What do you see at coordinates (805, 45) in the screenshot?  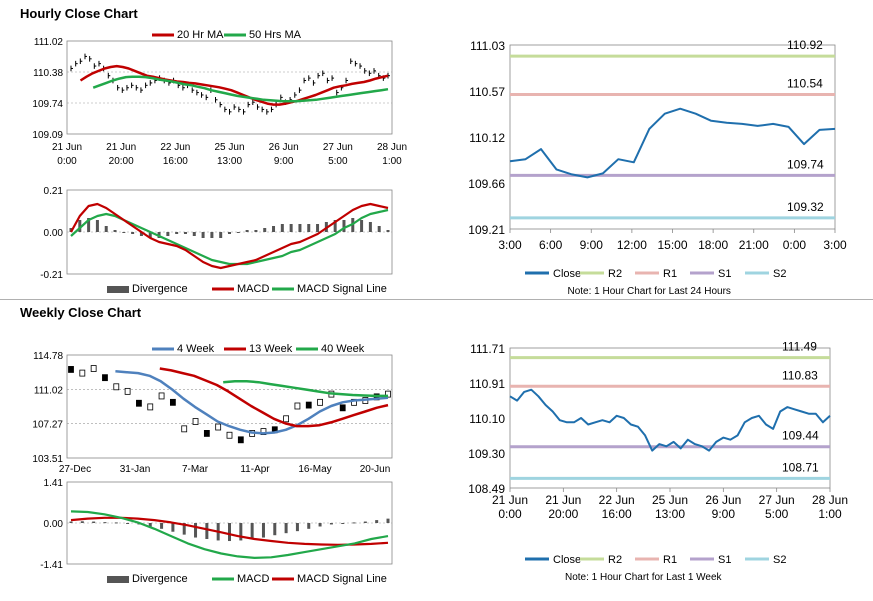 I see `hourly-levels-level-label-r2: 110.92` at bounding box center [805, 45].